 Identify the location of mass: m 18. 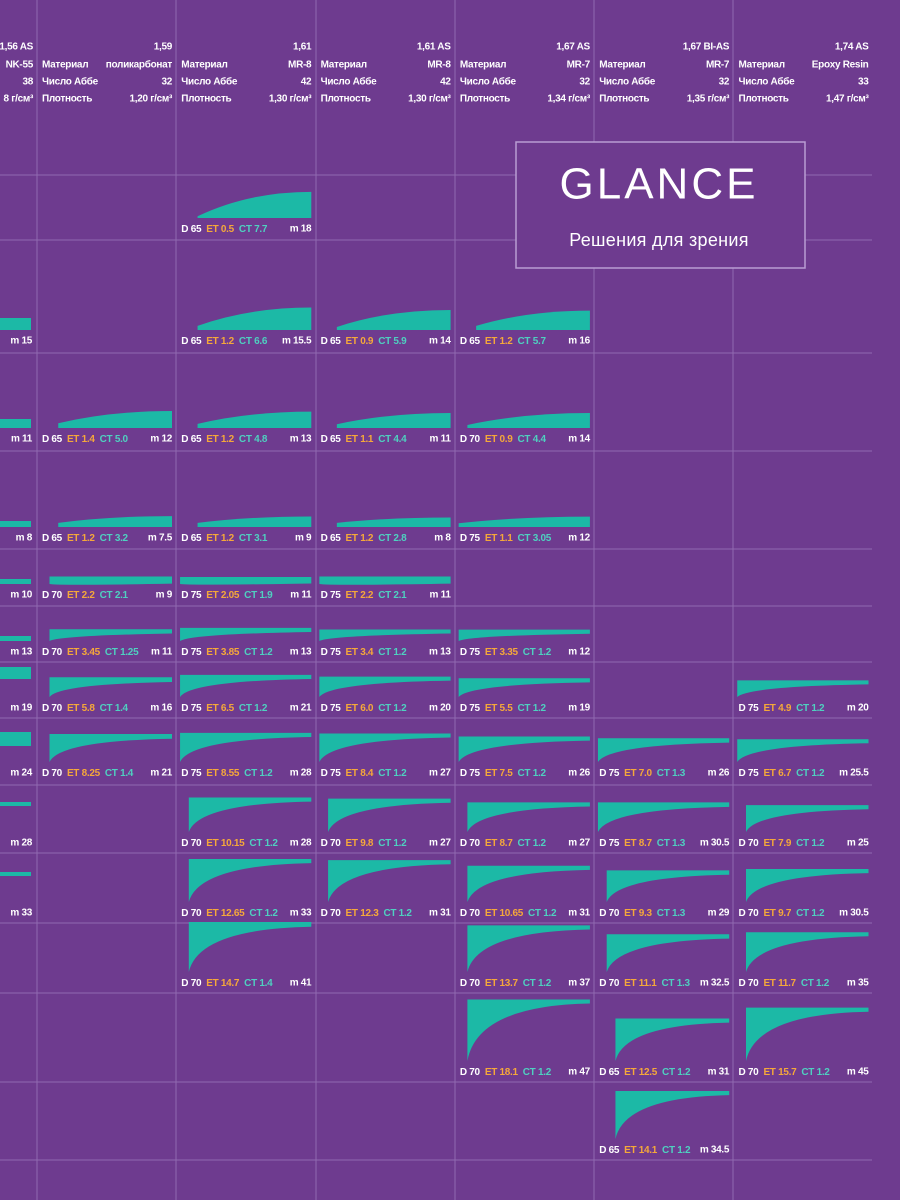
(301, 229).